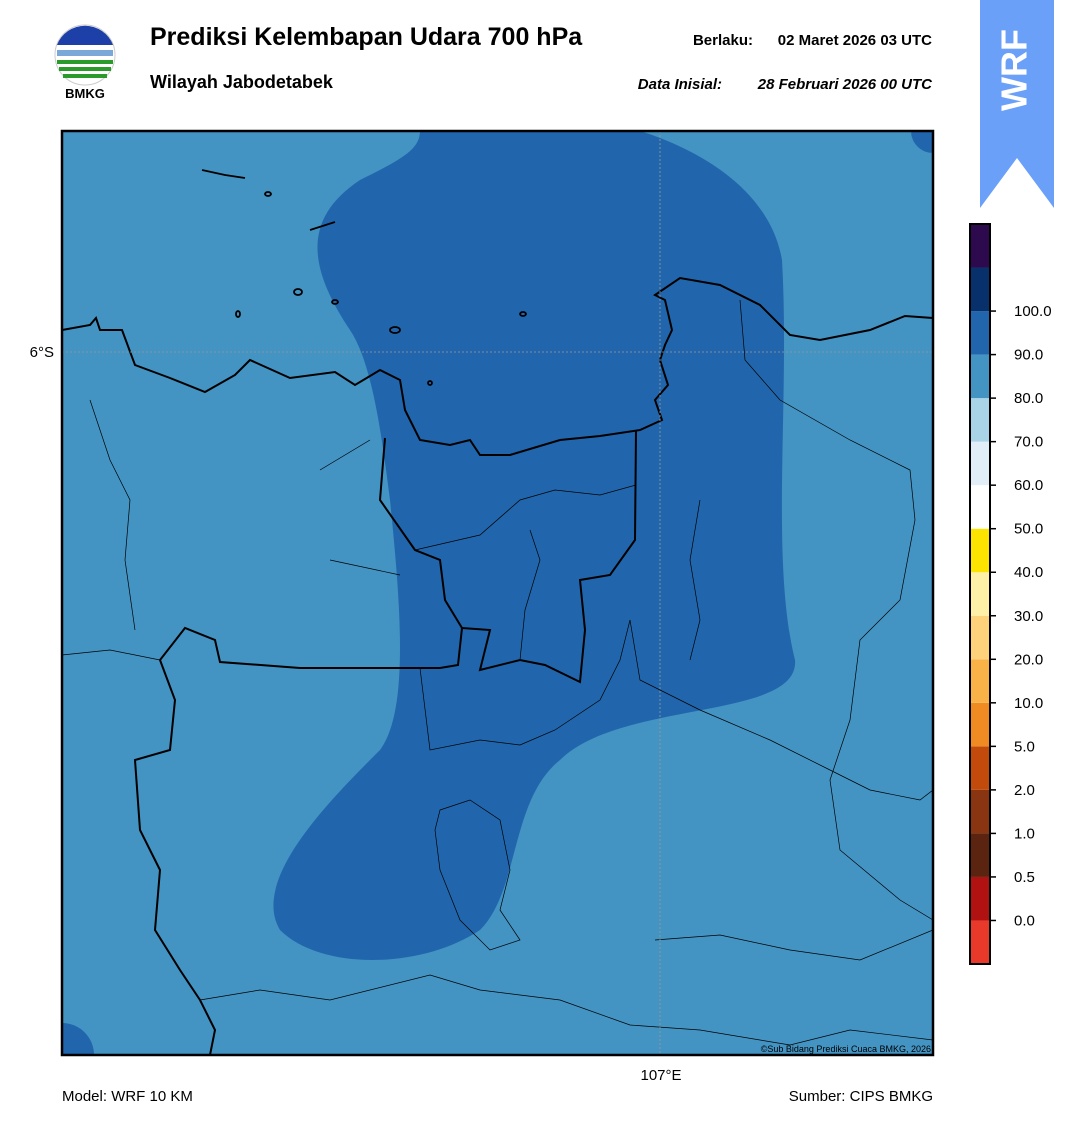 This screenshot has height=1128, width=1081. I want to click on lon-label: 107°E, so click(660, 1075).